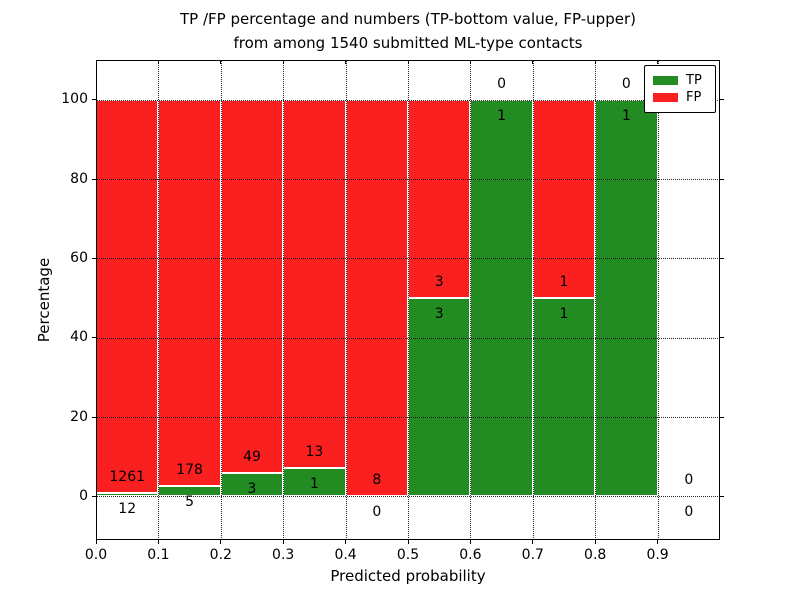  Describe the element at coordinates (96, 555) in the screenshot. I see `x-tick-label: 0.0` at that location.